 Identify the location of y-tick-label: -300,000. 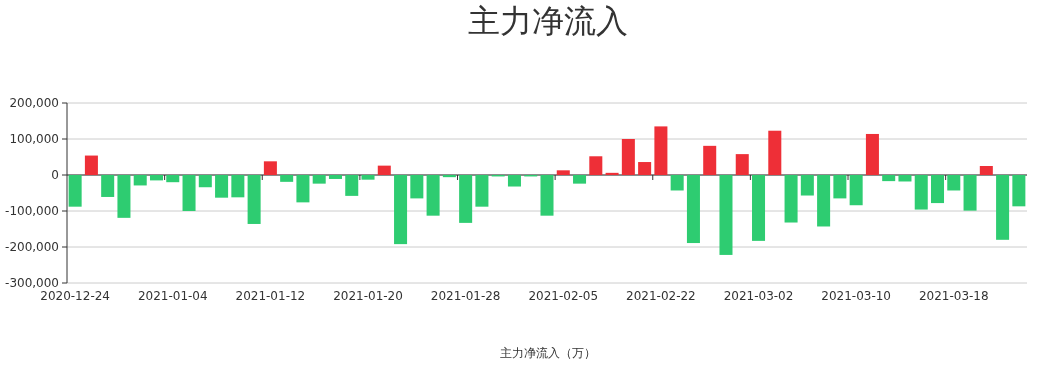
(32, 283).